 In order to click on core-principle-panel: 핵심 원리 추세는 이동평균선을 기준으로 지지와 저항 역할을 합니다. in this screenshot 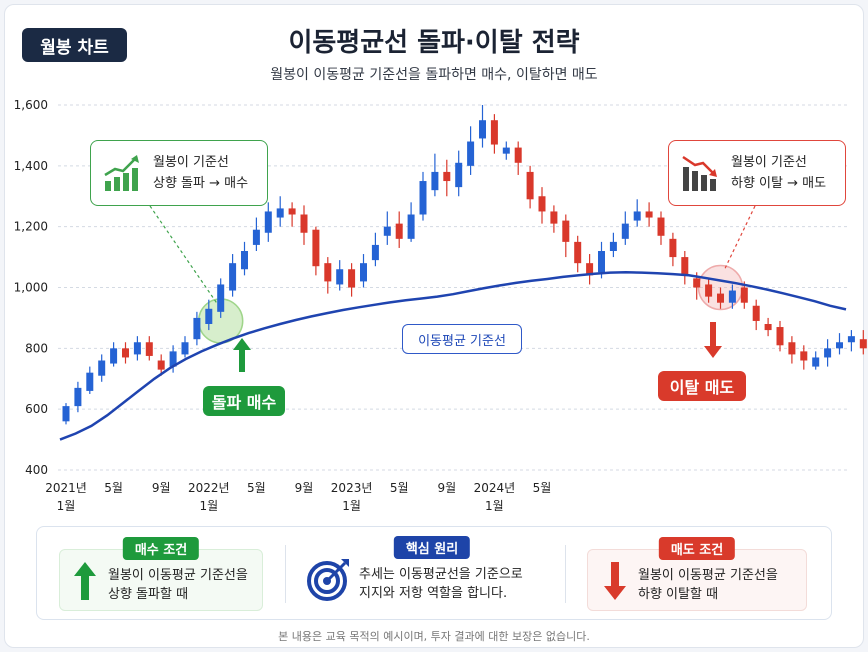, I will do `click(432, 572)`.